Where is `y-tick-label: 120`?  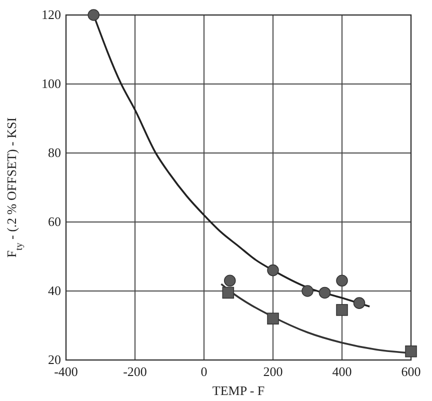
y-tick-label: 120 is located at coordinates (51, 14).